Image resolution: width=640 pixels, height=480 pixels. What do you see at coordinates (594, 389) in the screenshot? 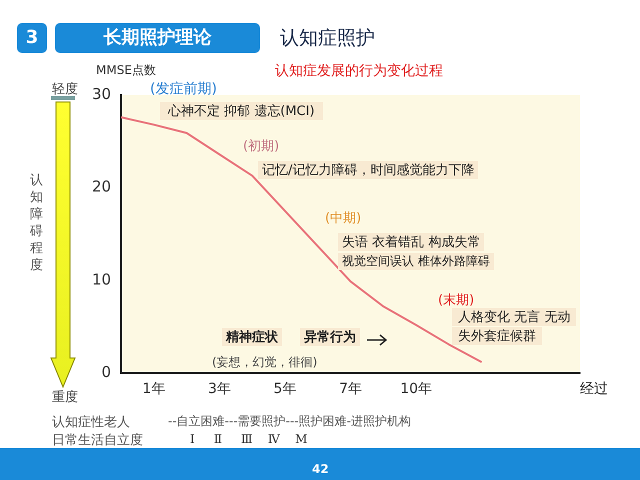
I see `x-axis-title: 经过` at bounding box center [594, 389].